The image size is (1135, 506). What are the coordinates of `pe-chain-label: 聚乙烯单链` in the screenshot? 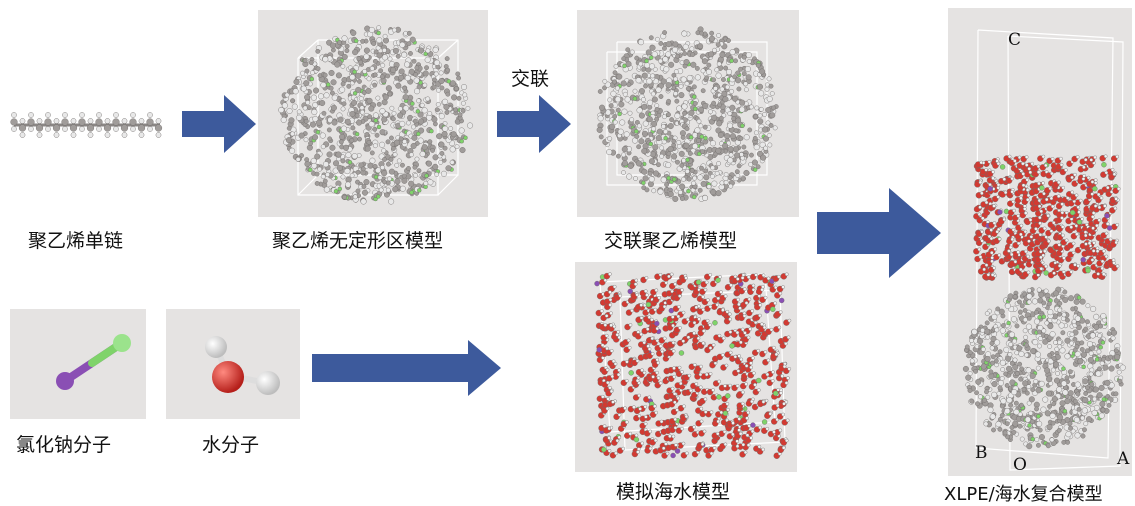 It's located at (76, 241).